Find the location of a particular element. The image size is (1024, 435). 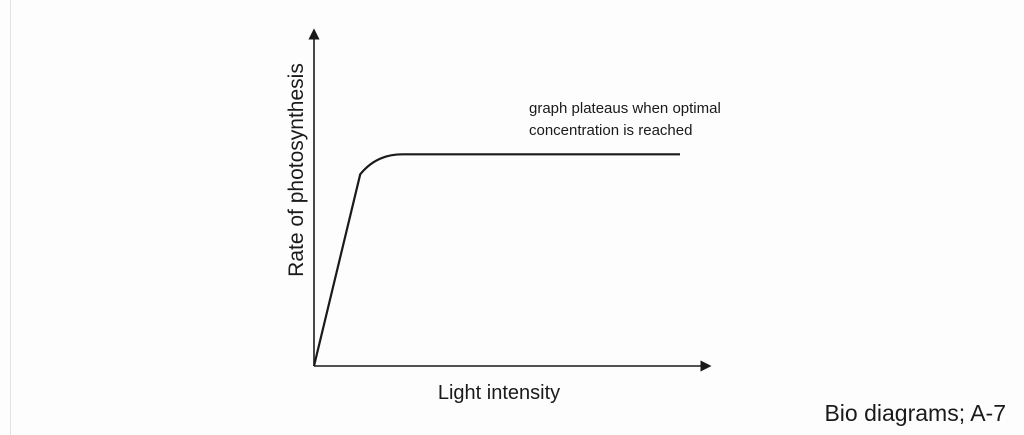

scan-edge-line is located at coordinates (10, 217).